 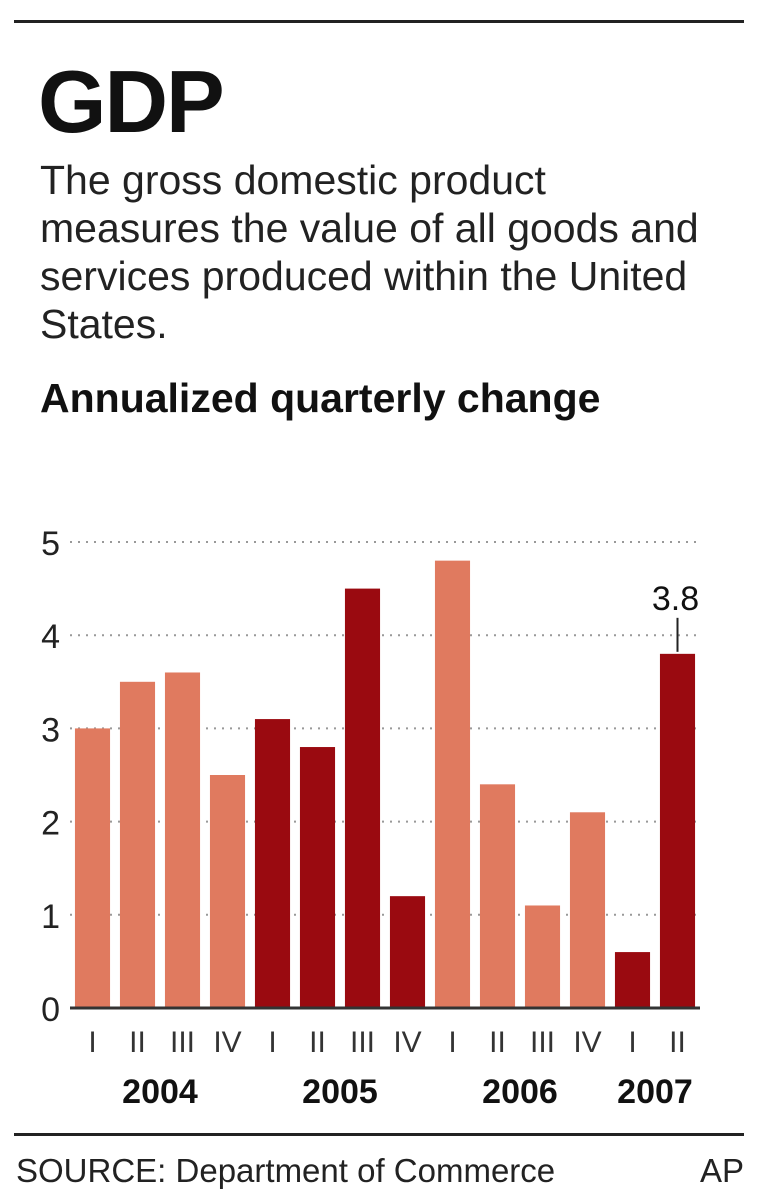 I want to click on y-tick-label: 1, so click(x=50, y=917).